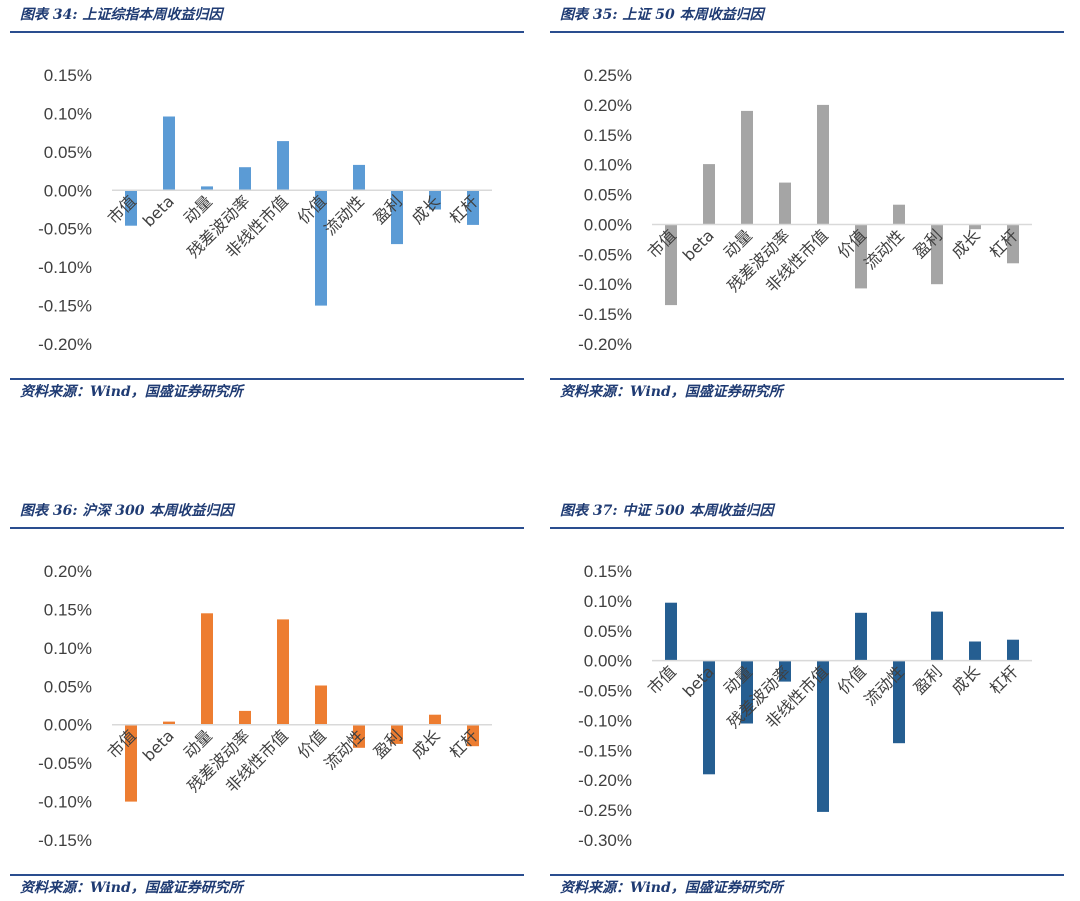  I want to click on x-category-label: 杠杆, so click(1004, 680).